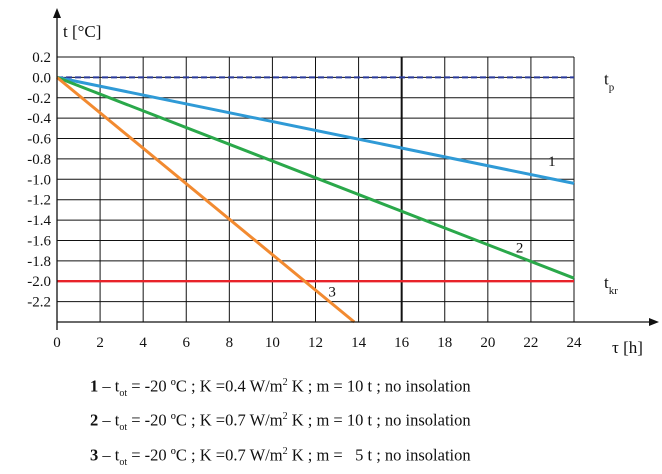  I want to click on y-tick-label: -0.4, so click(39, 119).